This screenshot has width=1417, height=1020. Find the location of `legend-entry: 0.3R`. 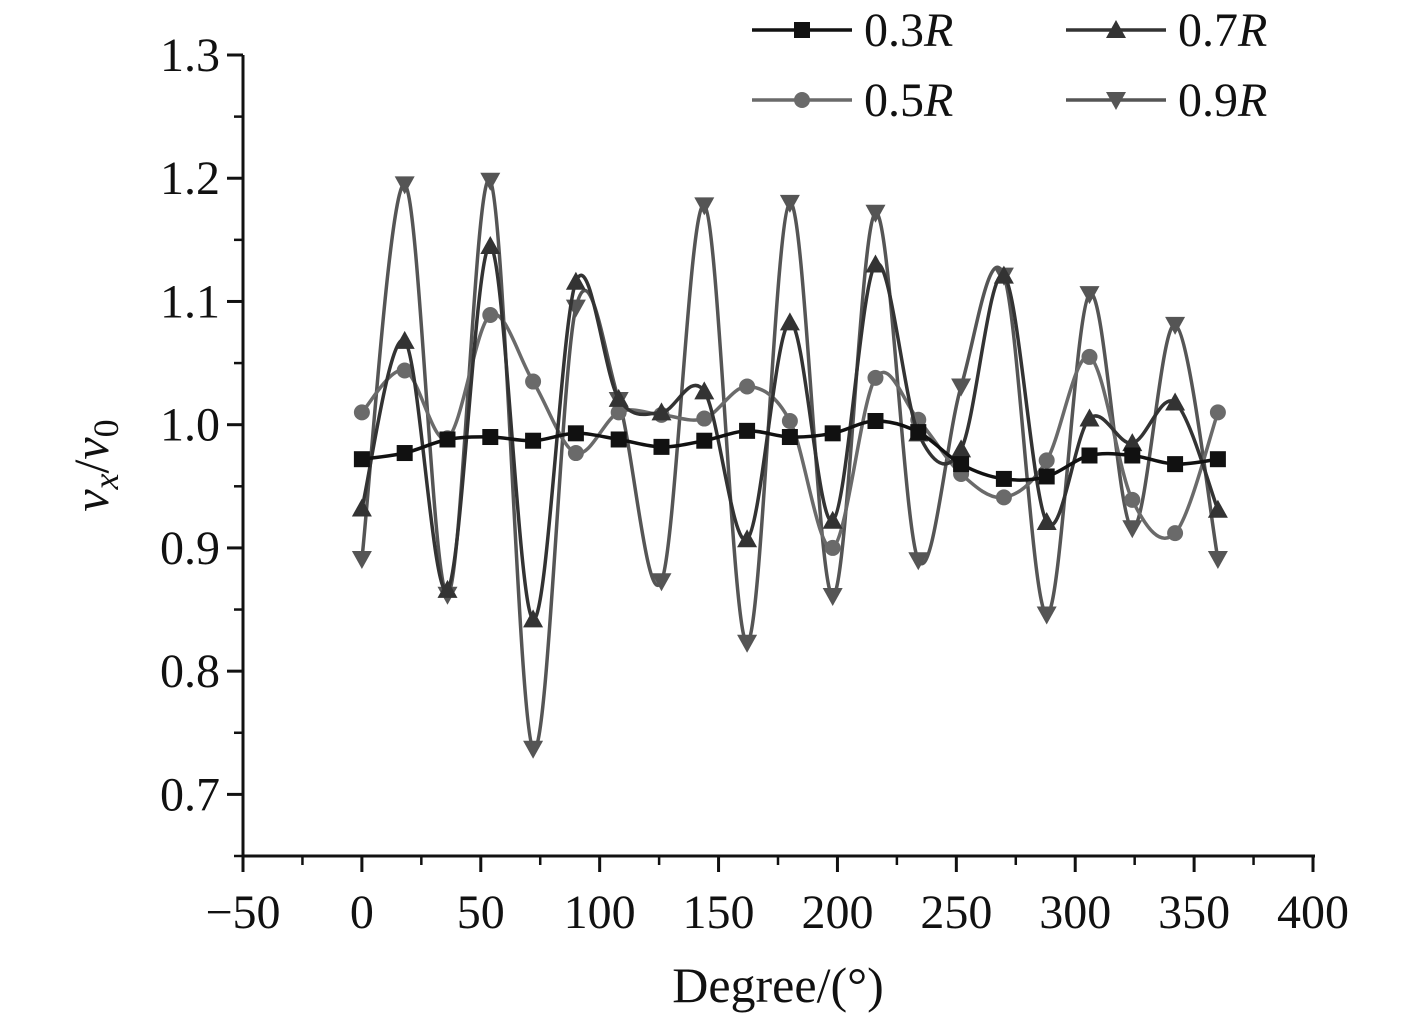

legend-entry: 0.3R is located at coordinates (852, 30).